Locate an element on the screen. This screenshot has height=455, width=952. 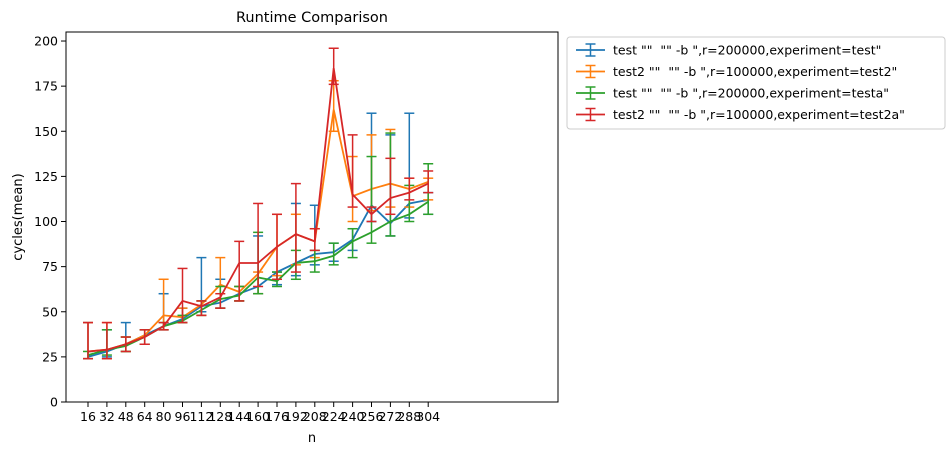
legend-frame is located at coordinates (756, 83).